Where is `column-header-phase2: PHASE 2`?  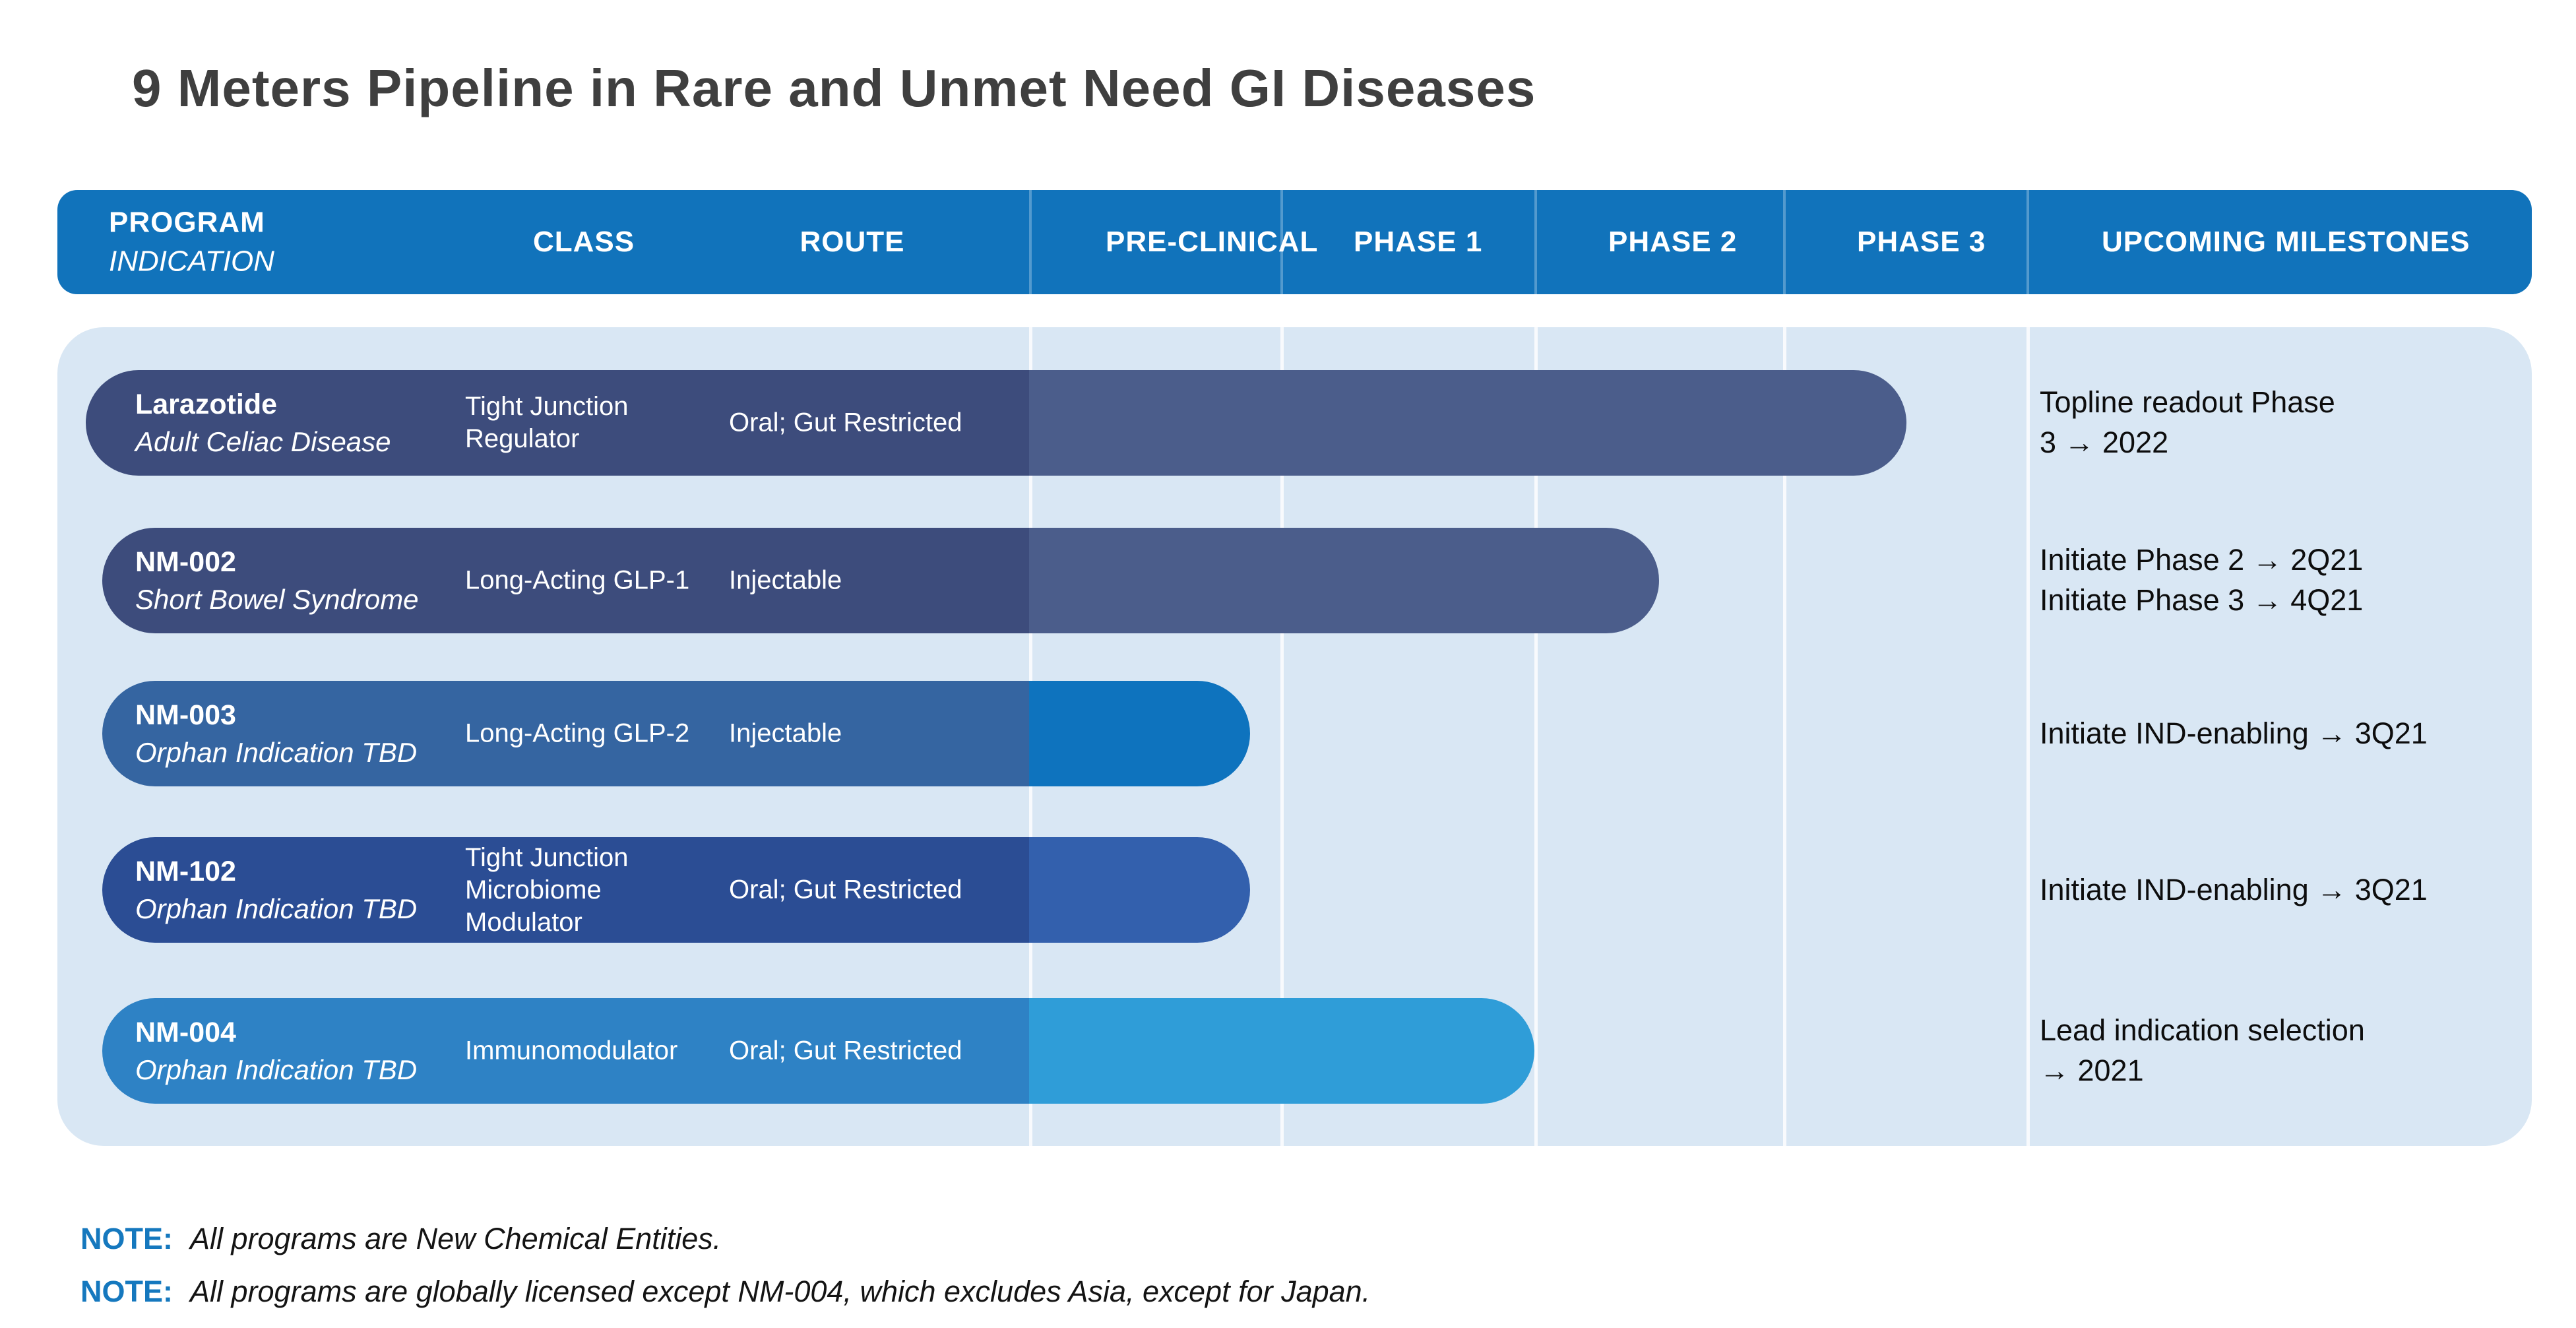 column-header-phase2: PHASE 2 is located at coordinates (1673, 242).